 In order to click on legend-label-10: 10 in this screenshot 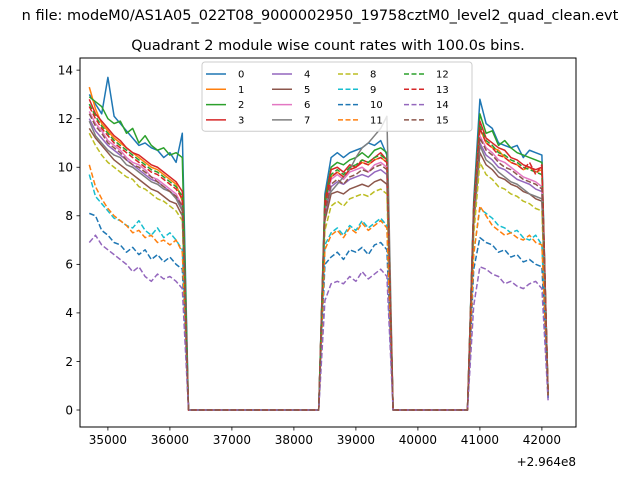, I will do `click(376, 105)`.